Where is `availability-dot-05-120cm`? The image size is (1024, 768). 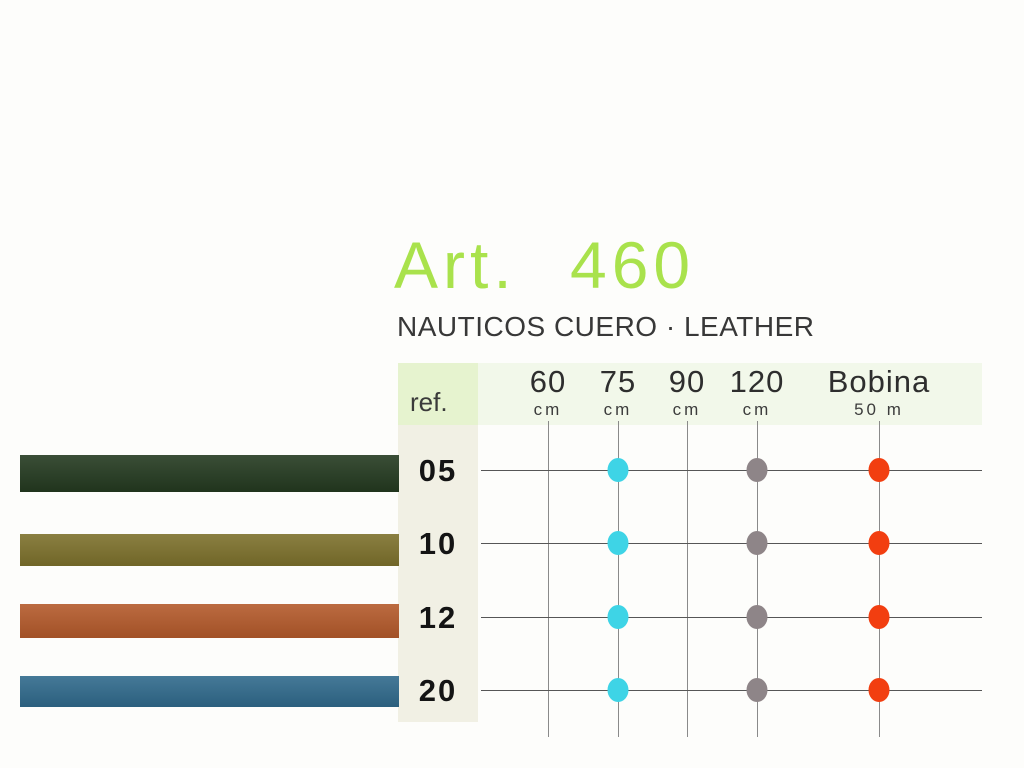
availability-dot-05-120cm is located at coordinates (757, 470).